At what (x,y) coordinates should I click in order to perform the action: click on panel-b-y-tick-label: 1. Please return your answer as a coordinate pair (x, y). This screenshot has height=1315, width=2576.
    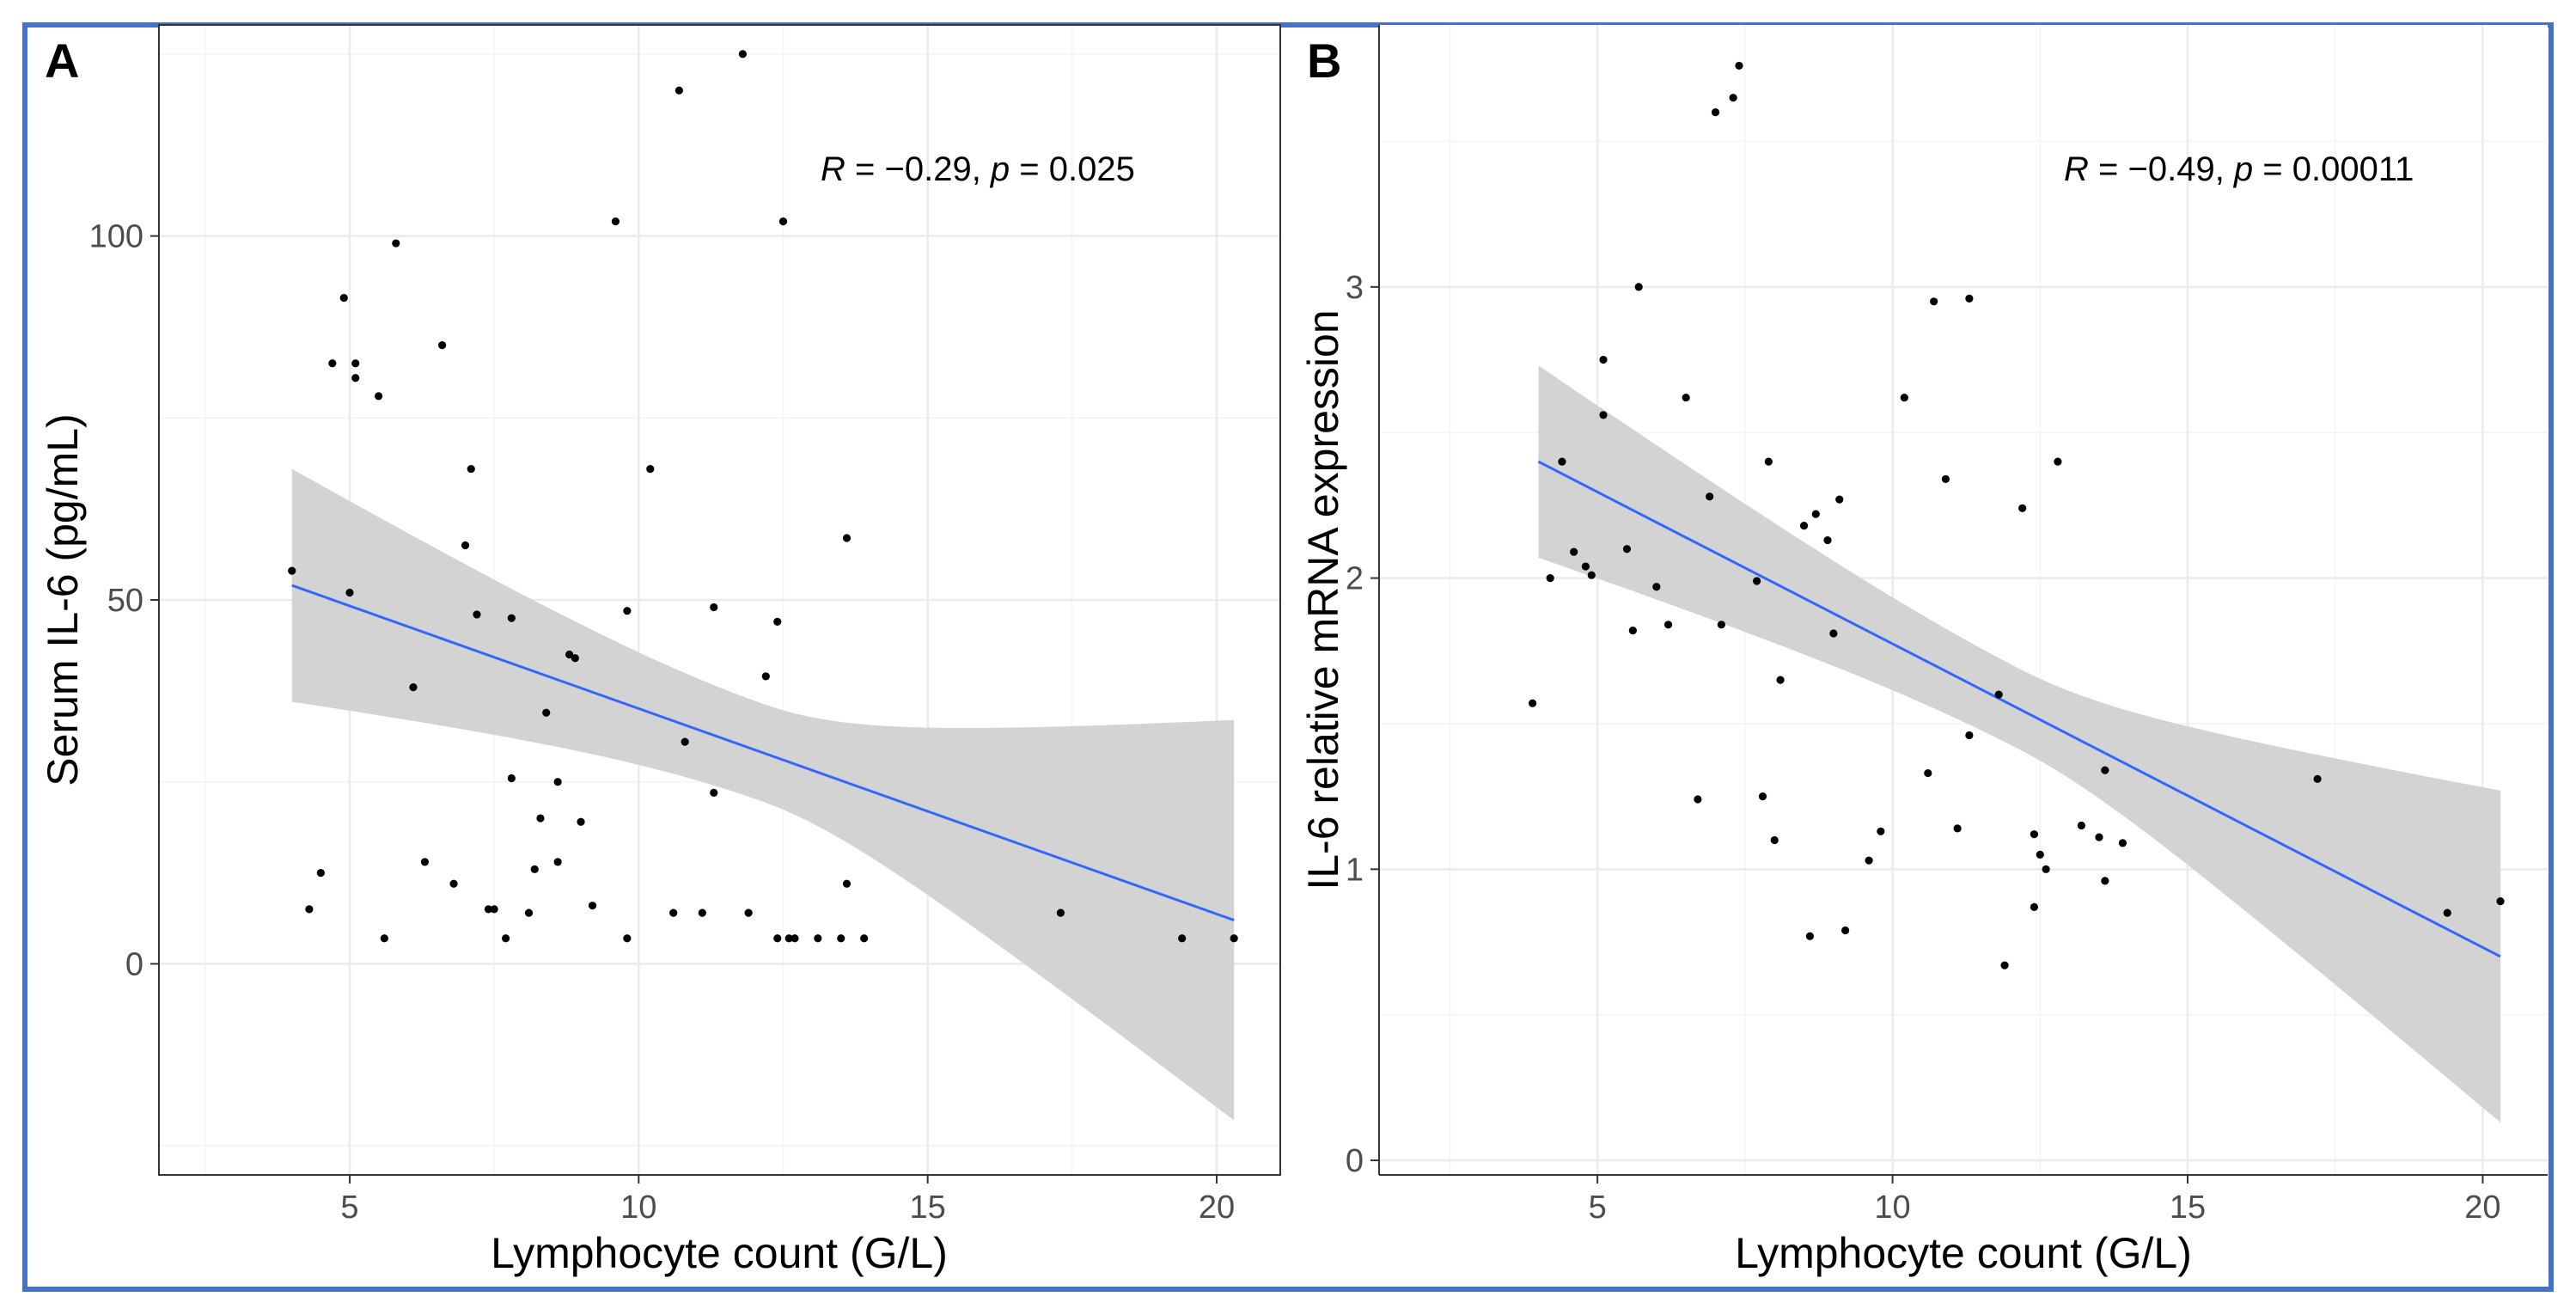
    Looking at the image, I should click on (1355, 870).